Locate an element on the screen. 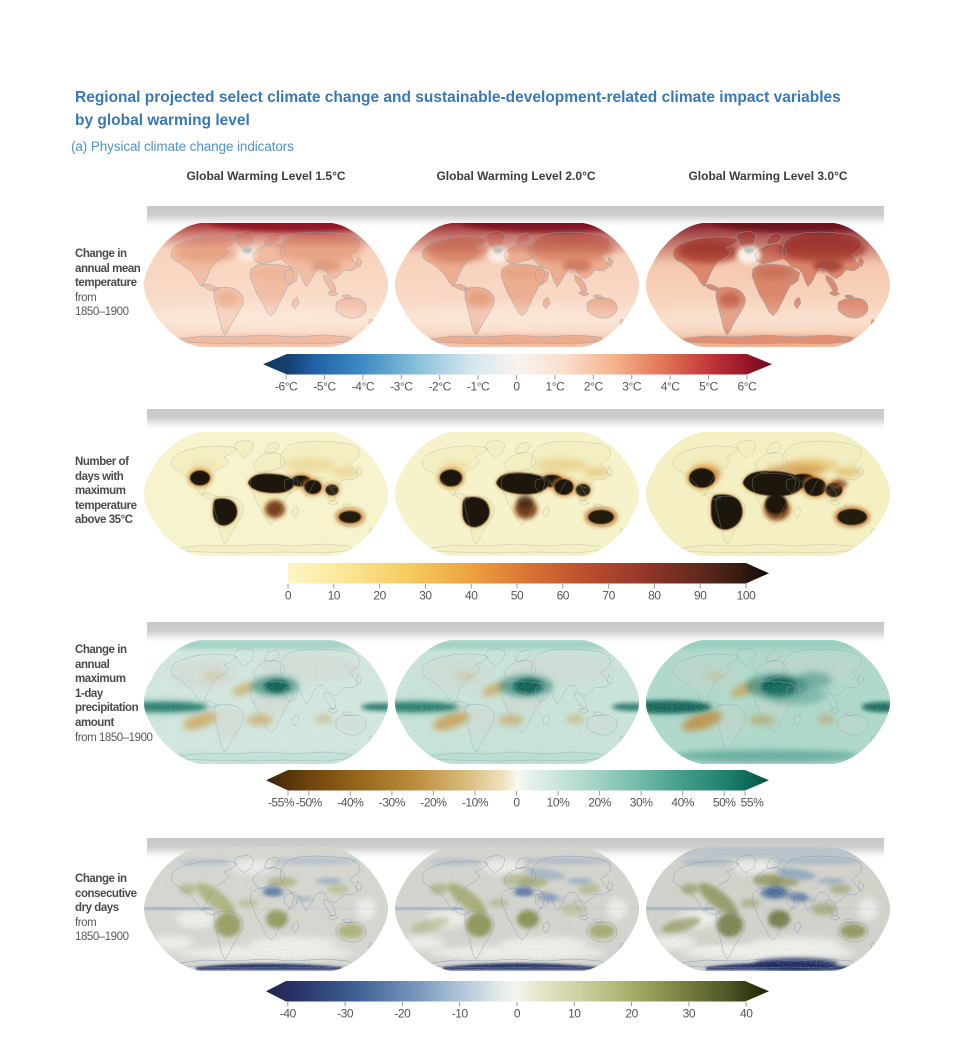 The height and width of the screenshot is (1060, 960). svg-text: -2°C is located at coordinates (440, 386).